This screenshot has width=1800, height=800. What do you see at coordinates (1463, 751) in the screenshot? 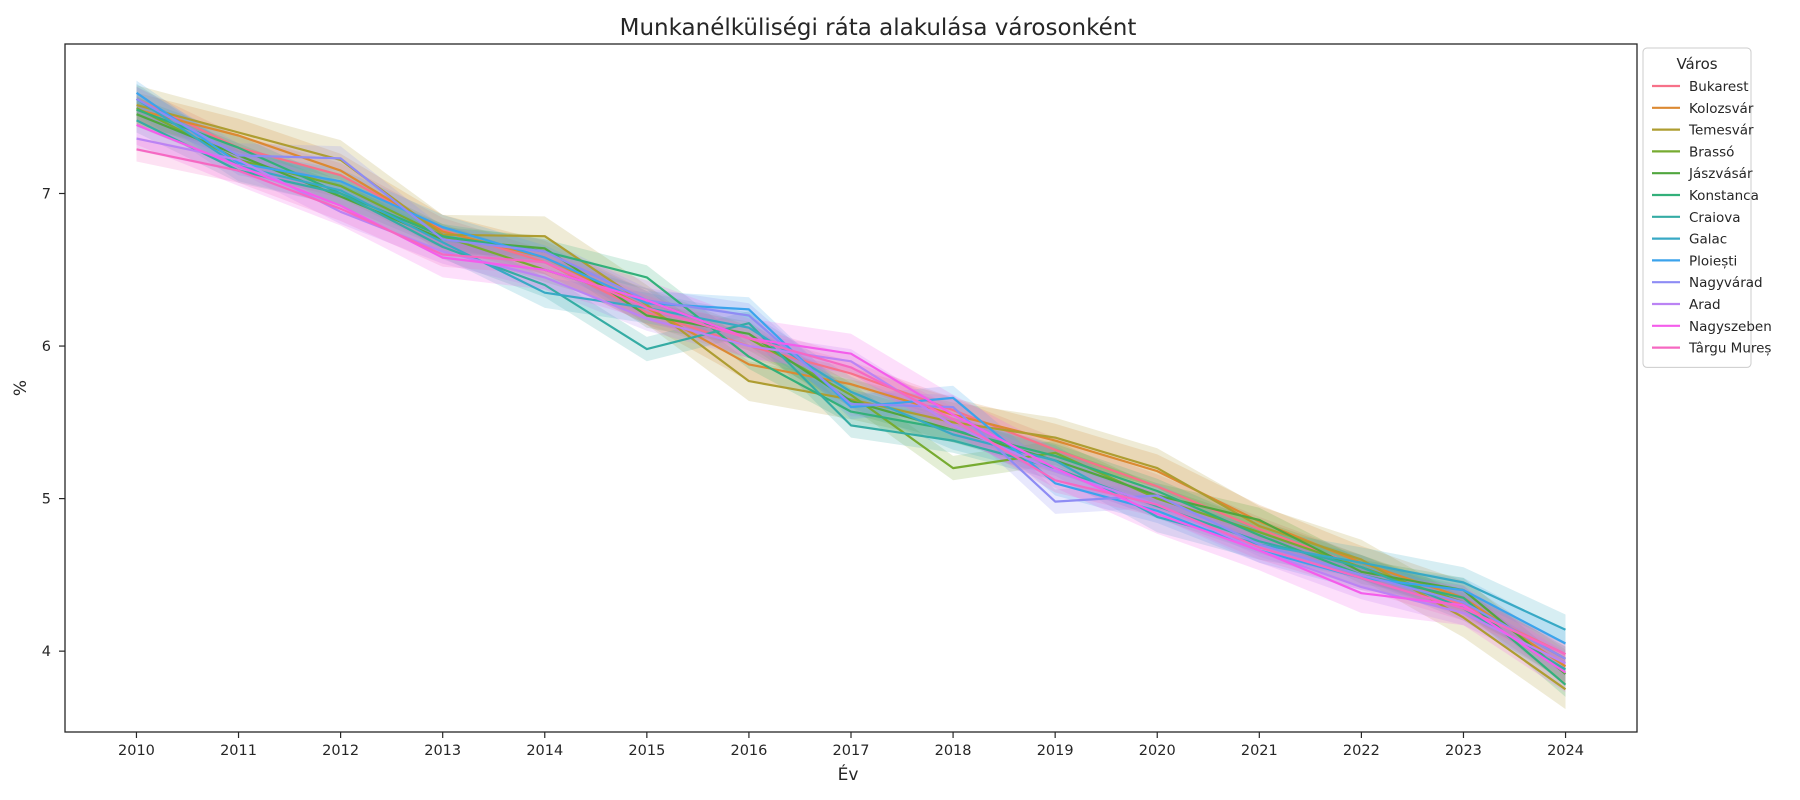
I see `x-tick-label: 2023` at bounding box center [1463, 751].